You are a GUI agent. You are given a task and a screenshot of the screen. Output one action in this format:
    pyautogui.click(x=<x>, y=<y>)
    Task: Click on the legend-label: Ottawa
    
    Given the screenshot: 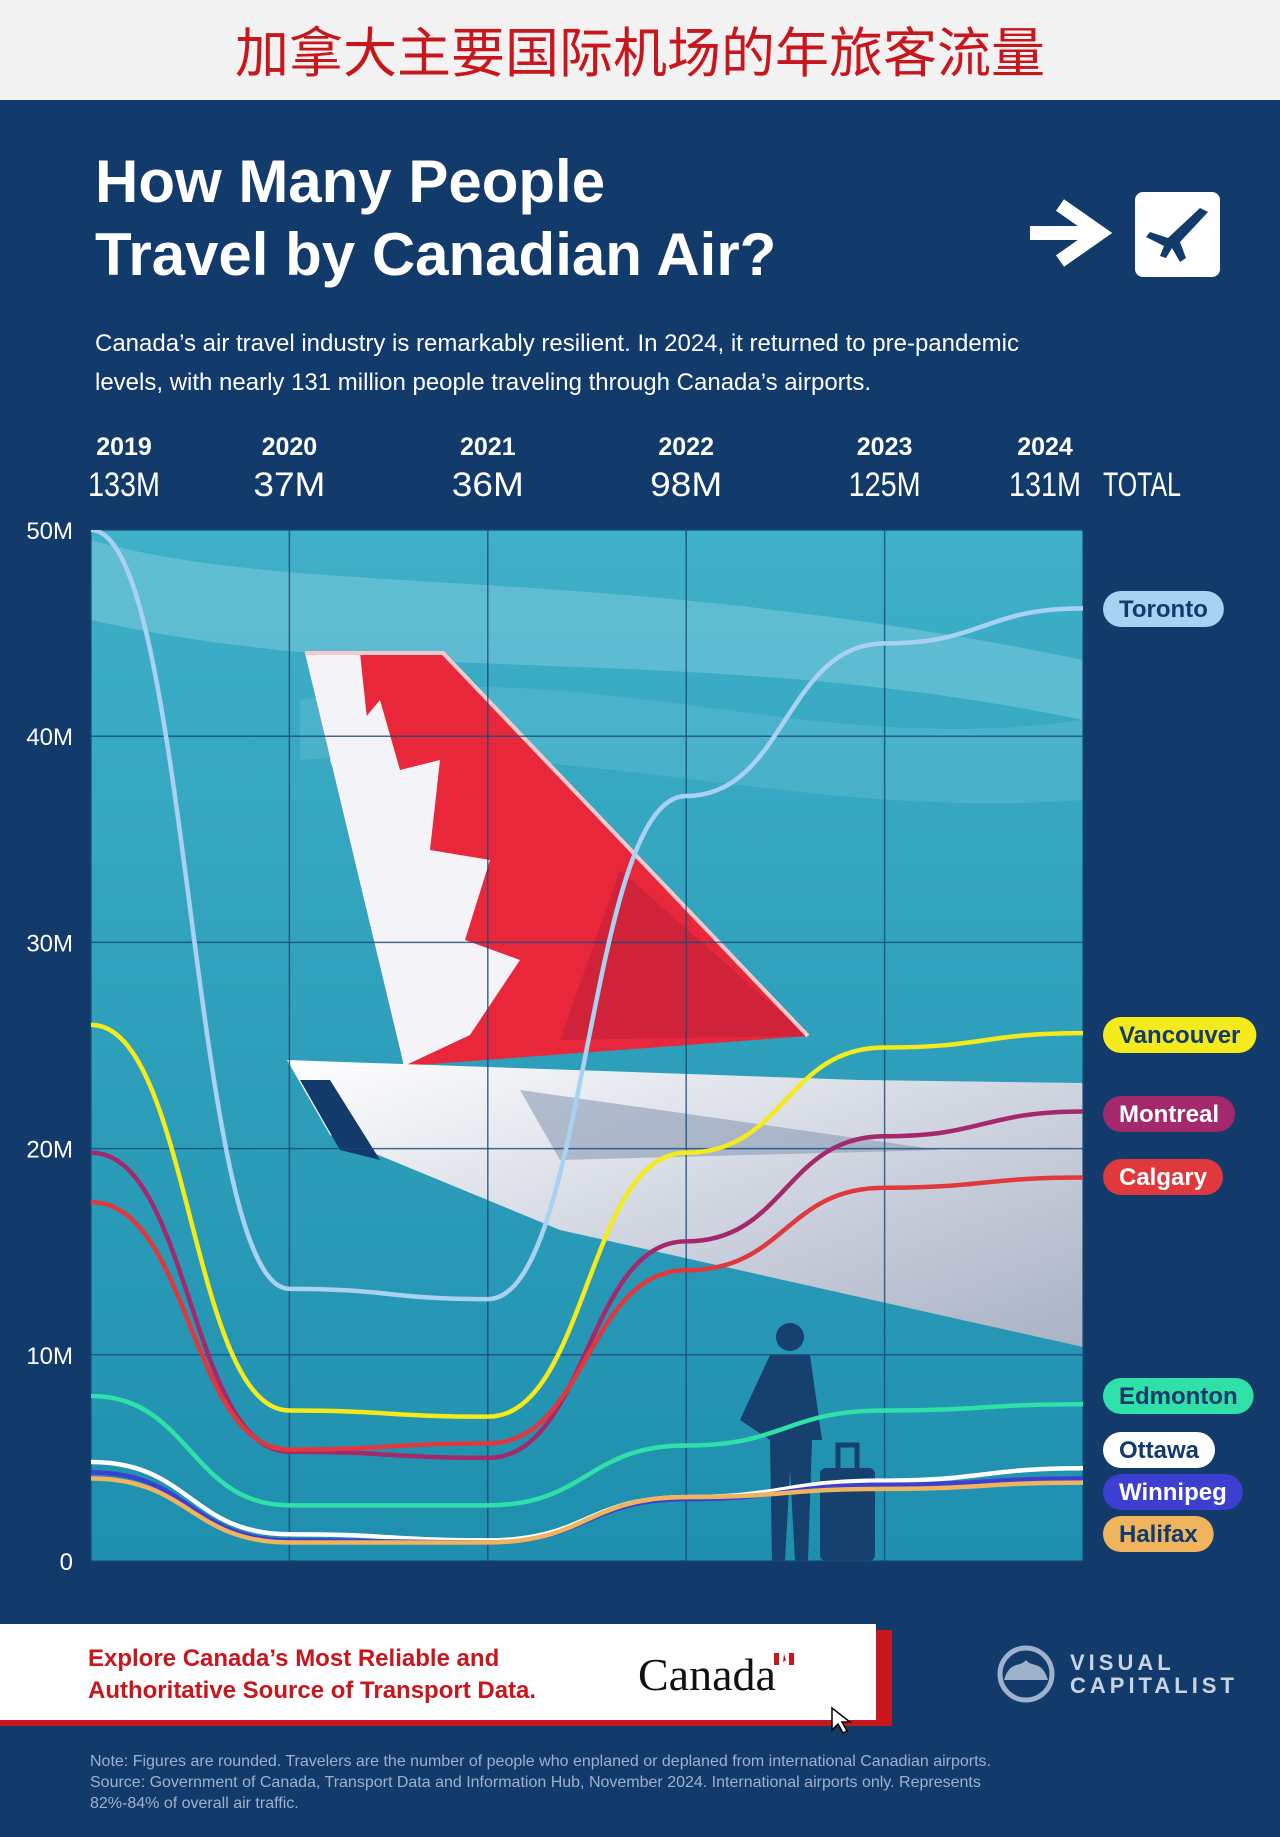 What is the action you would take?
    pyautogui.click(x=1159, y=1450)
    